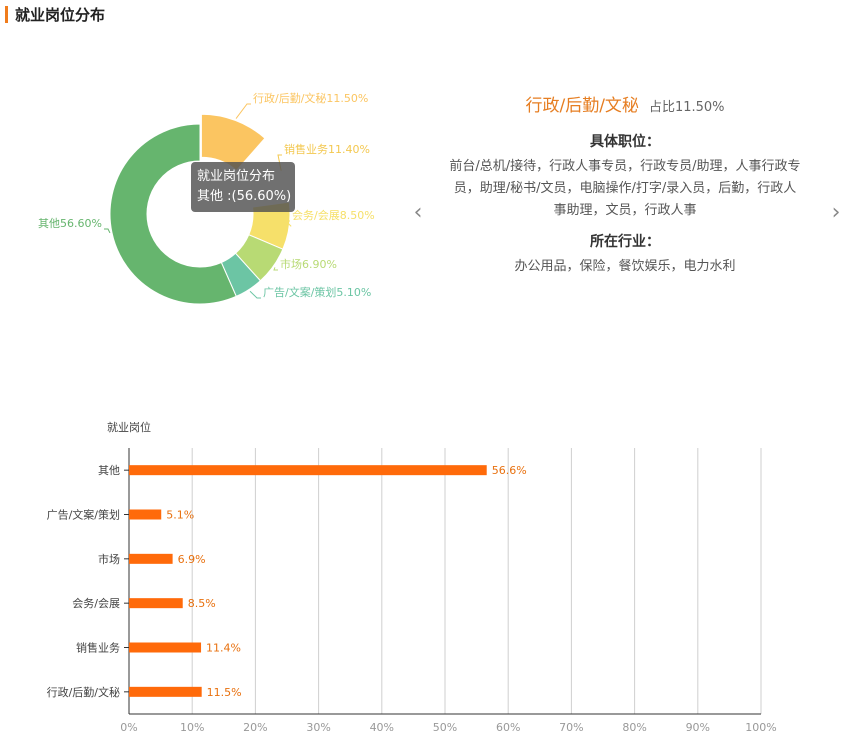 The height and width of the screenshot is (747, 855). What do you see at coordinates (582, 106) in the screenshot?
I see `detail-title: 行政/后勤/文秘` at bounding box center [582, 106].